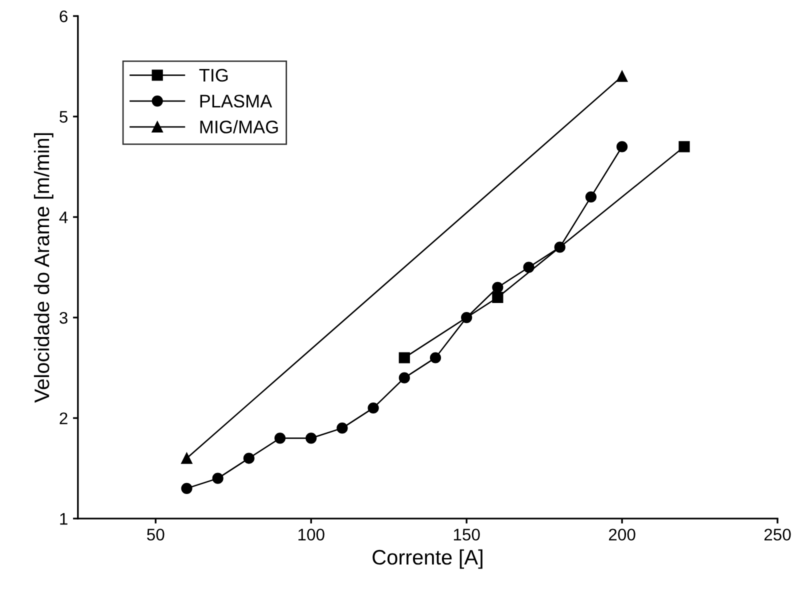  What do you see at coordinates (64, 519) in the screenshot?
I see `y-tick-label: 1` at bounding box center [64, 519].